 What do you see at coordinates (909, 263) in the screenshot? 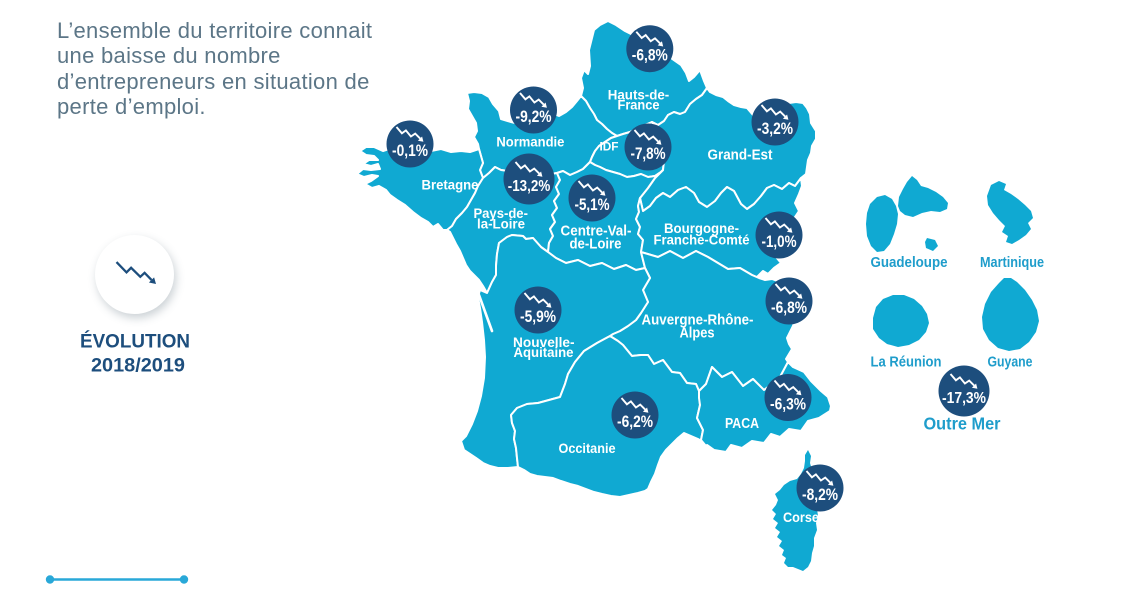
I see `svg-text: Guadeloupe` at bounding box center [909, 263].